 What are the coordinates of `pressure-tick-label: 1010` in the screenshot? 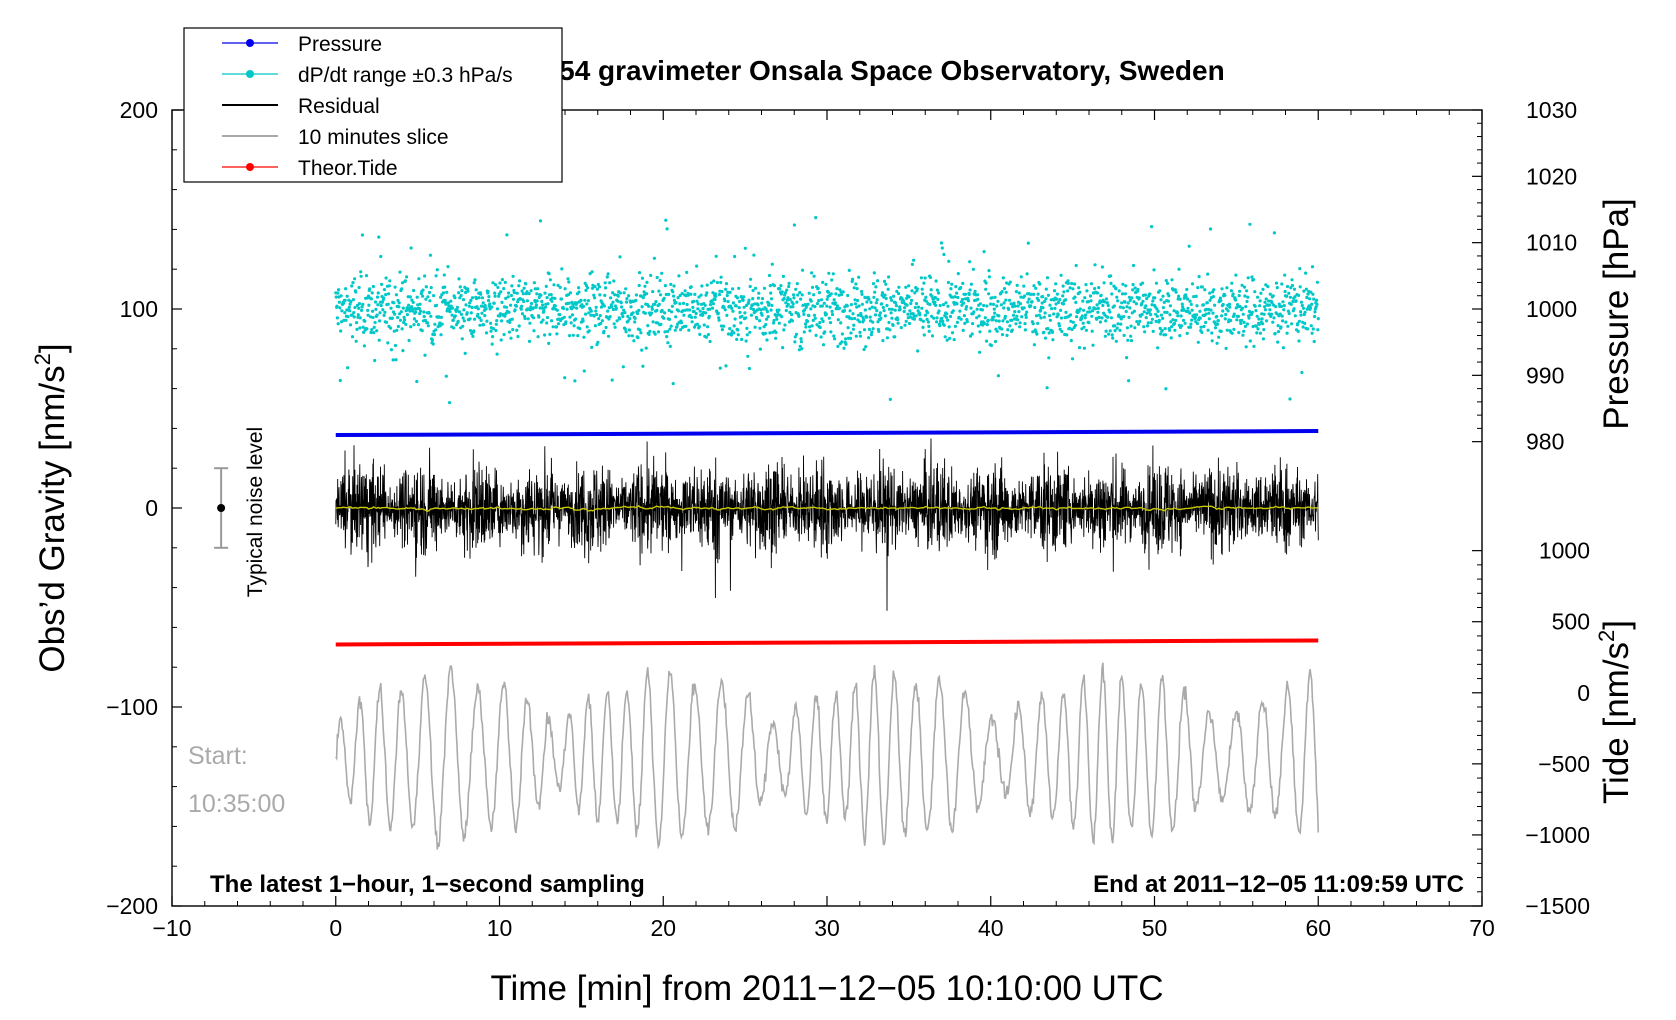 It's located at (1551, 243).